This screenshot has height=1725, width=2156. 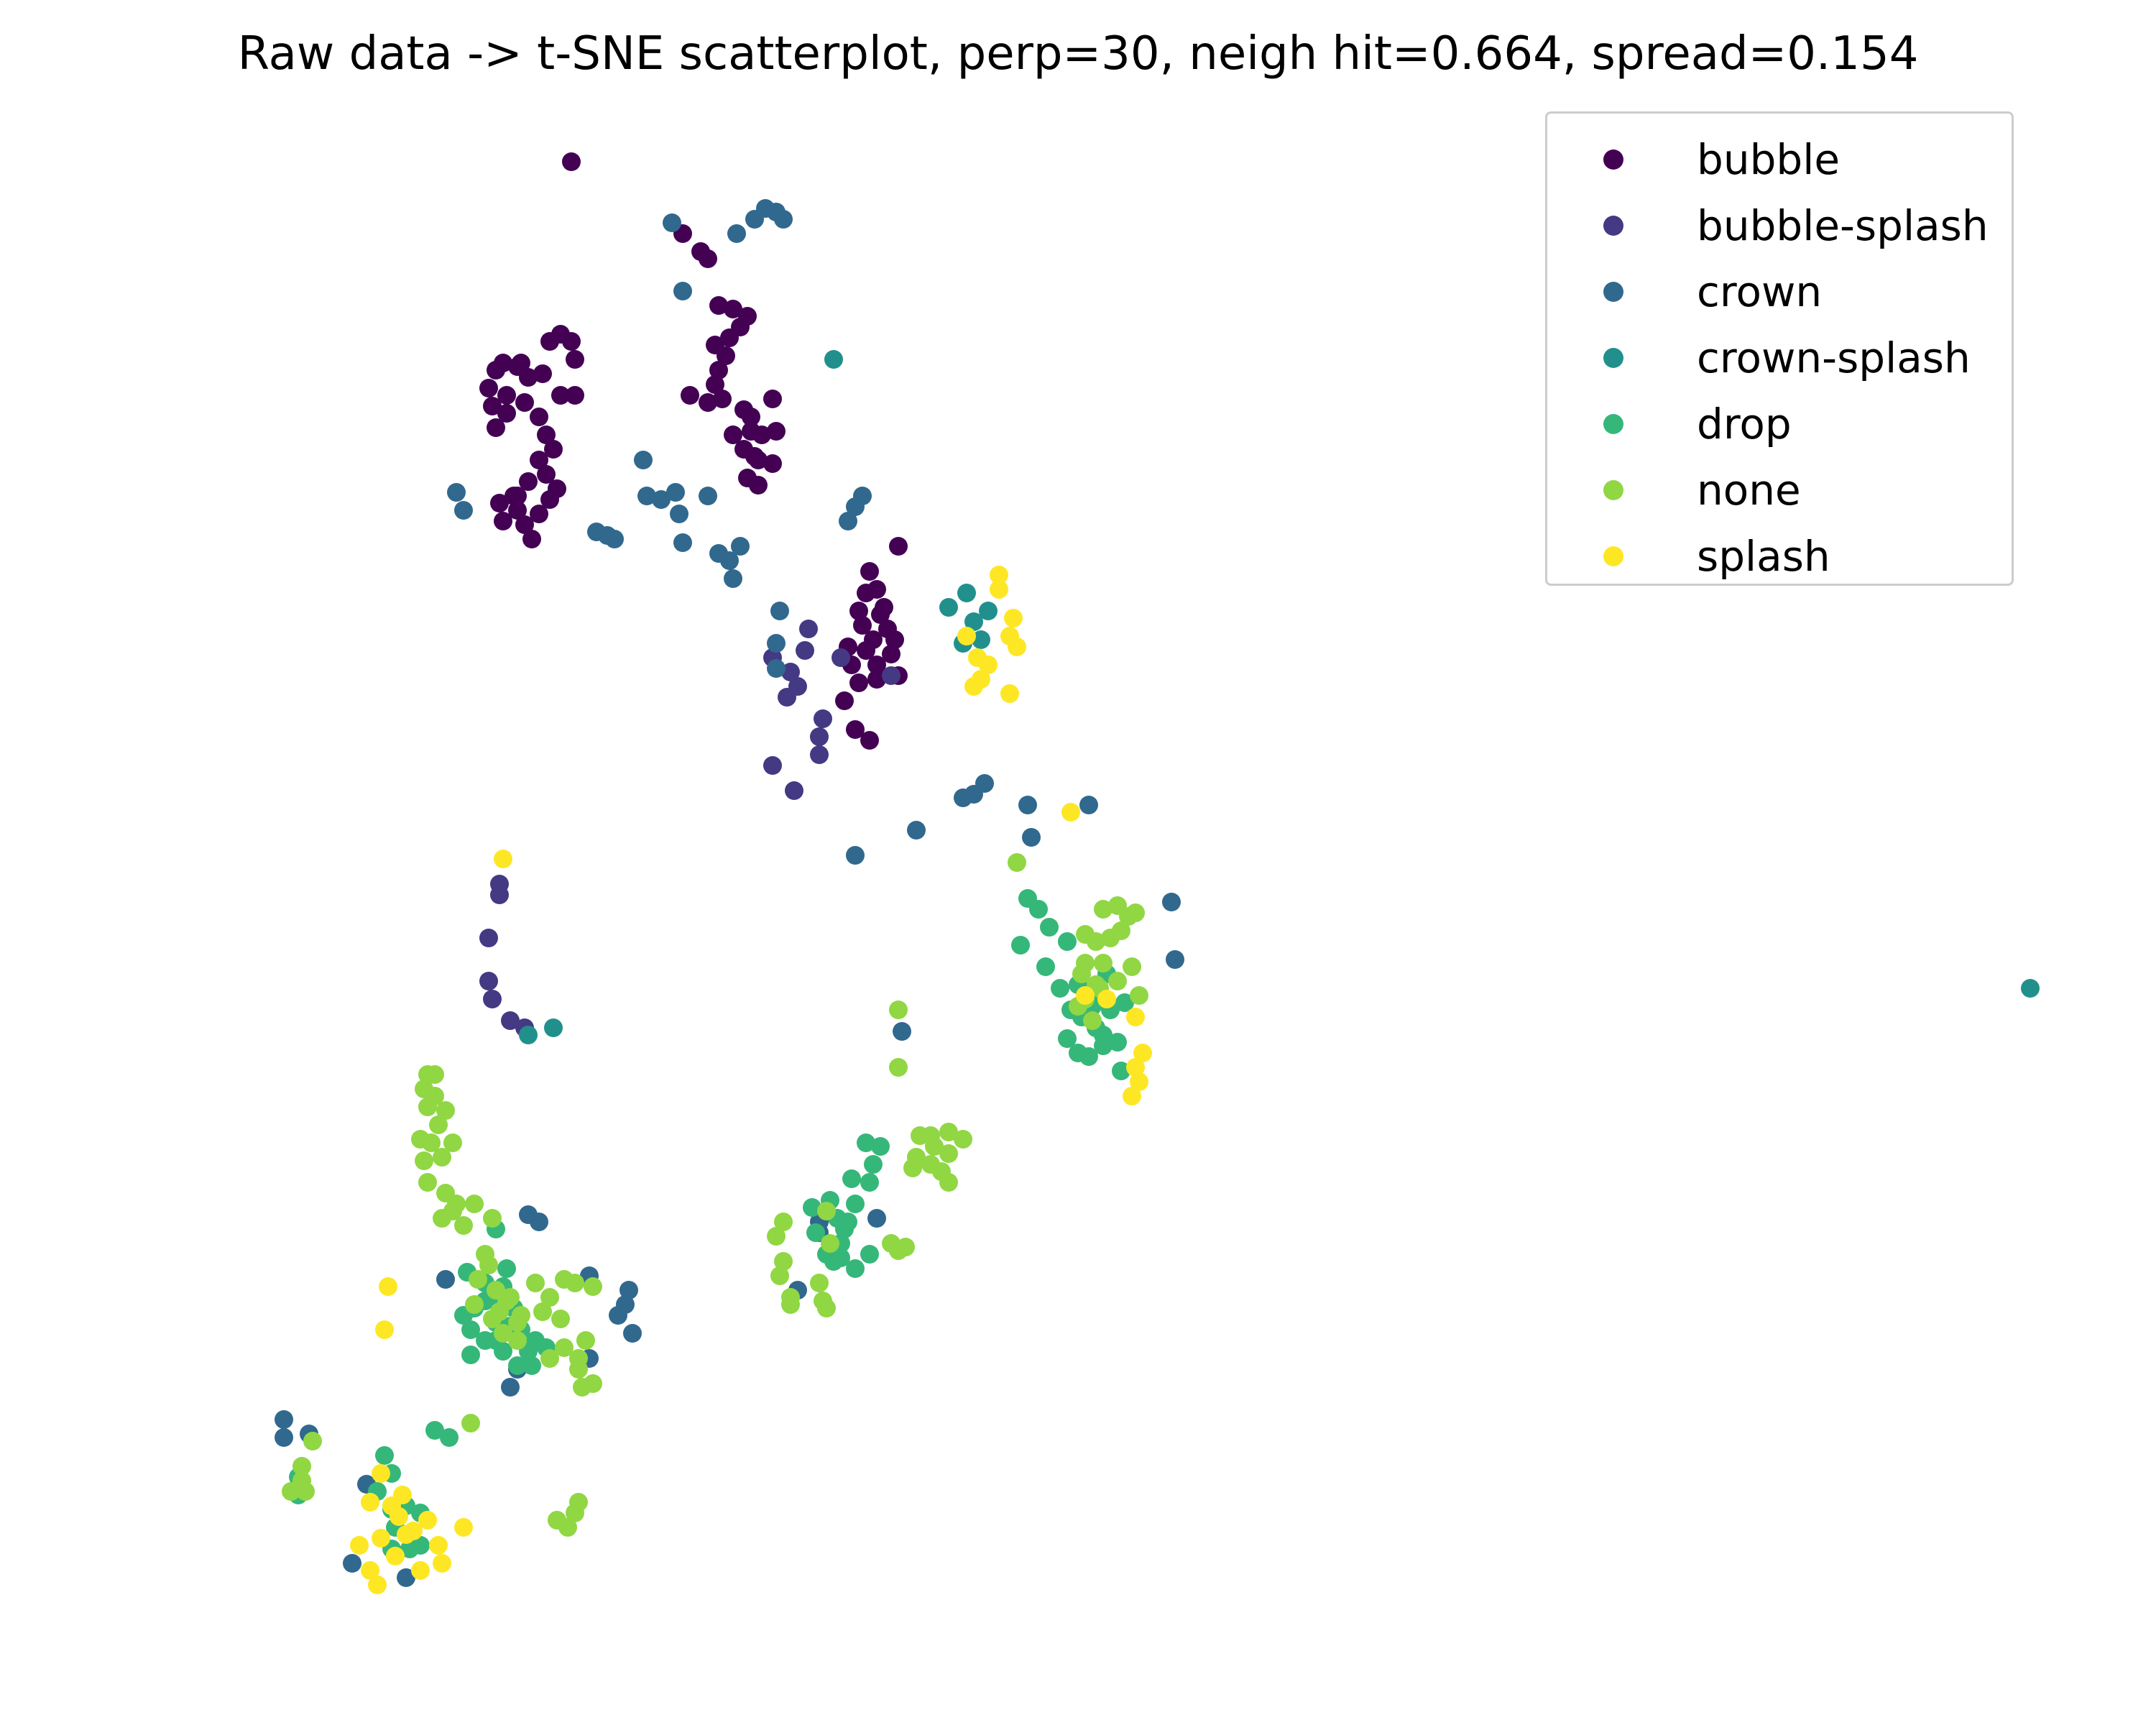 I want to click on legend-entry-crown-splash: crown-splash, so click(x=1779, y=358).